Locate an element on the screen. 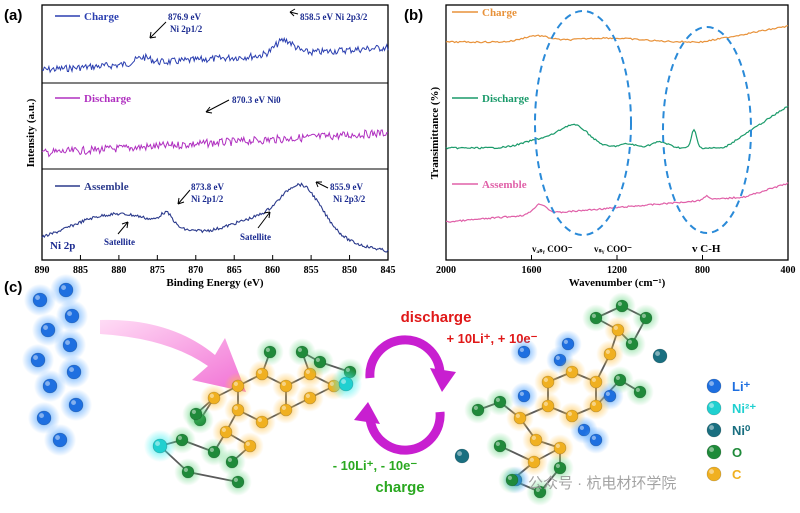 This screenshot has height=513, width=800. panel-b-xlabel: Wavenumber (cm⁻¹) is located at coordinates (617, 283).